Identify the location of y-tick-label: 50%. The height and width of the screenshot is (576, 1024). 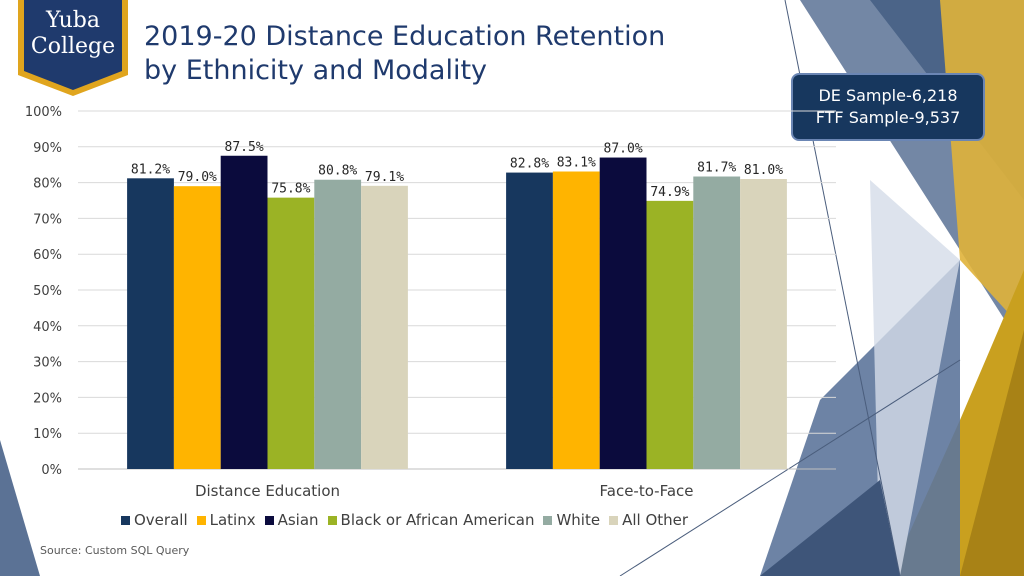
(47, 291).